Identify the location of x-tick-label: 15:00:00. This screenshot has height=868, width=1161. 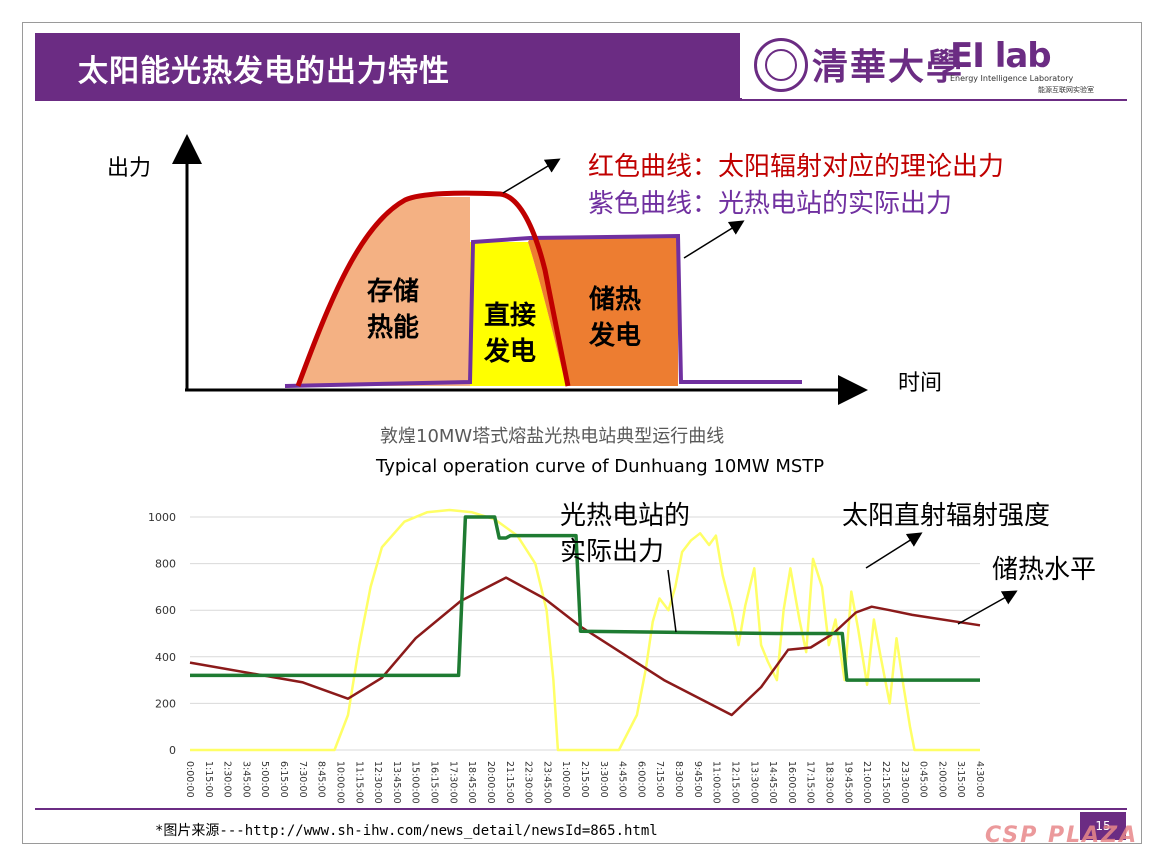
(415, 782).